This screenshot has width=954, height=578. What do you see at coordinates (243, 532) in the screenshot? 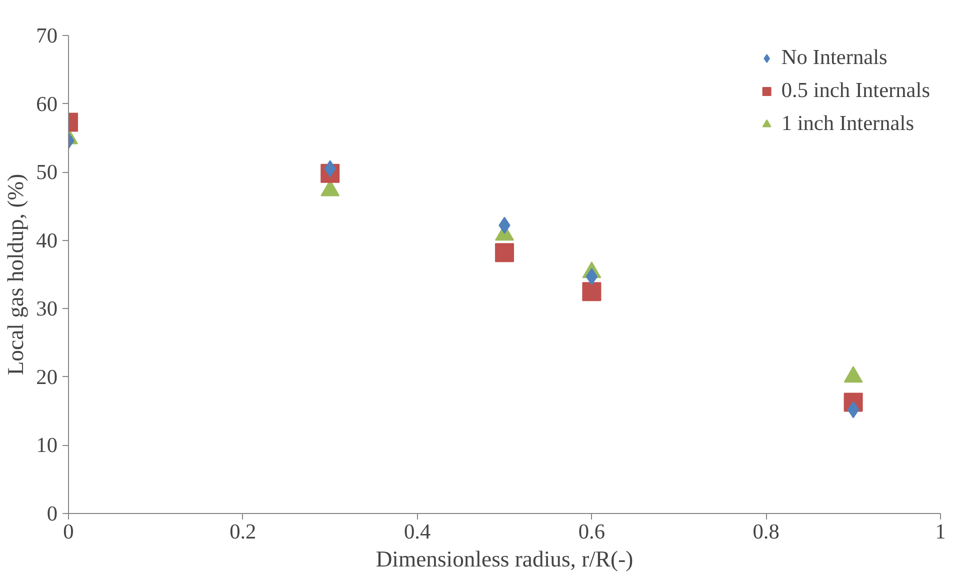
I see `x-tick-label: 0.2` at bounding box center [243, 532].